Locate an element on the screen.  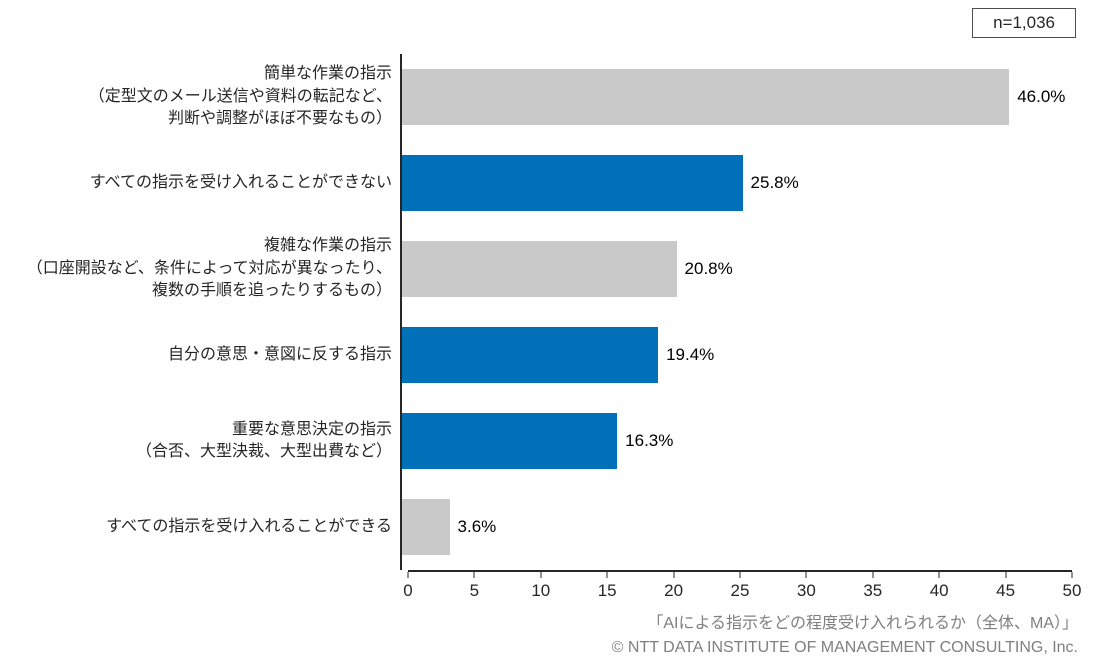
bar-row: すべての指示を受け入れることができる 3.6% is located at coordinates (540, 527).